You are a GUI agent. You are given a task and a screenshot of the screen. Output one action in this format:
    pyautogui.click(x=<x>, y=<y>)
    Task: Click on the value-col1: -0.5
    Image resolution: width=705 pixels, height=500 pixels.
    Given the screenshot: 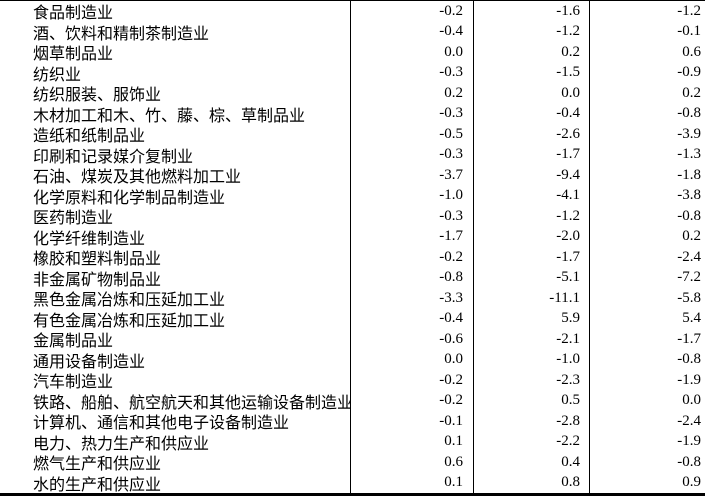 What is the action you would take?
    pyautogui.click(x=451, y=133)
    